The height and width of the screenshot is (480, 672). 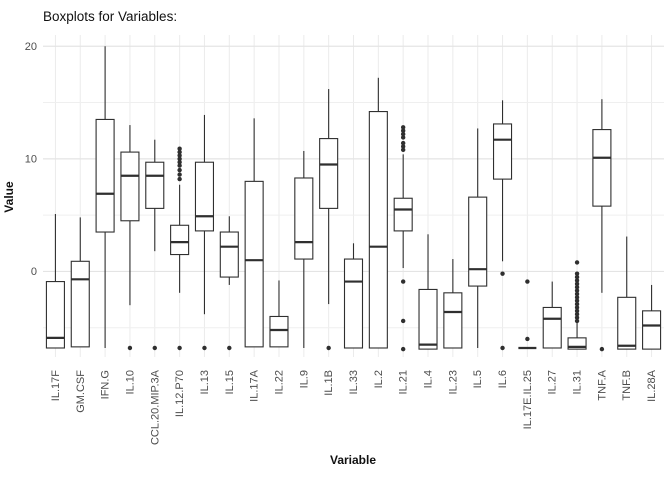 What do you see at coordinates (304, 379) in the screenshot?
I see `x-tick-label: IL.9` at bounding box center [304, 379].